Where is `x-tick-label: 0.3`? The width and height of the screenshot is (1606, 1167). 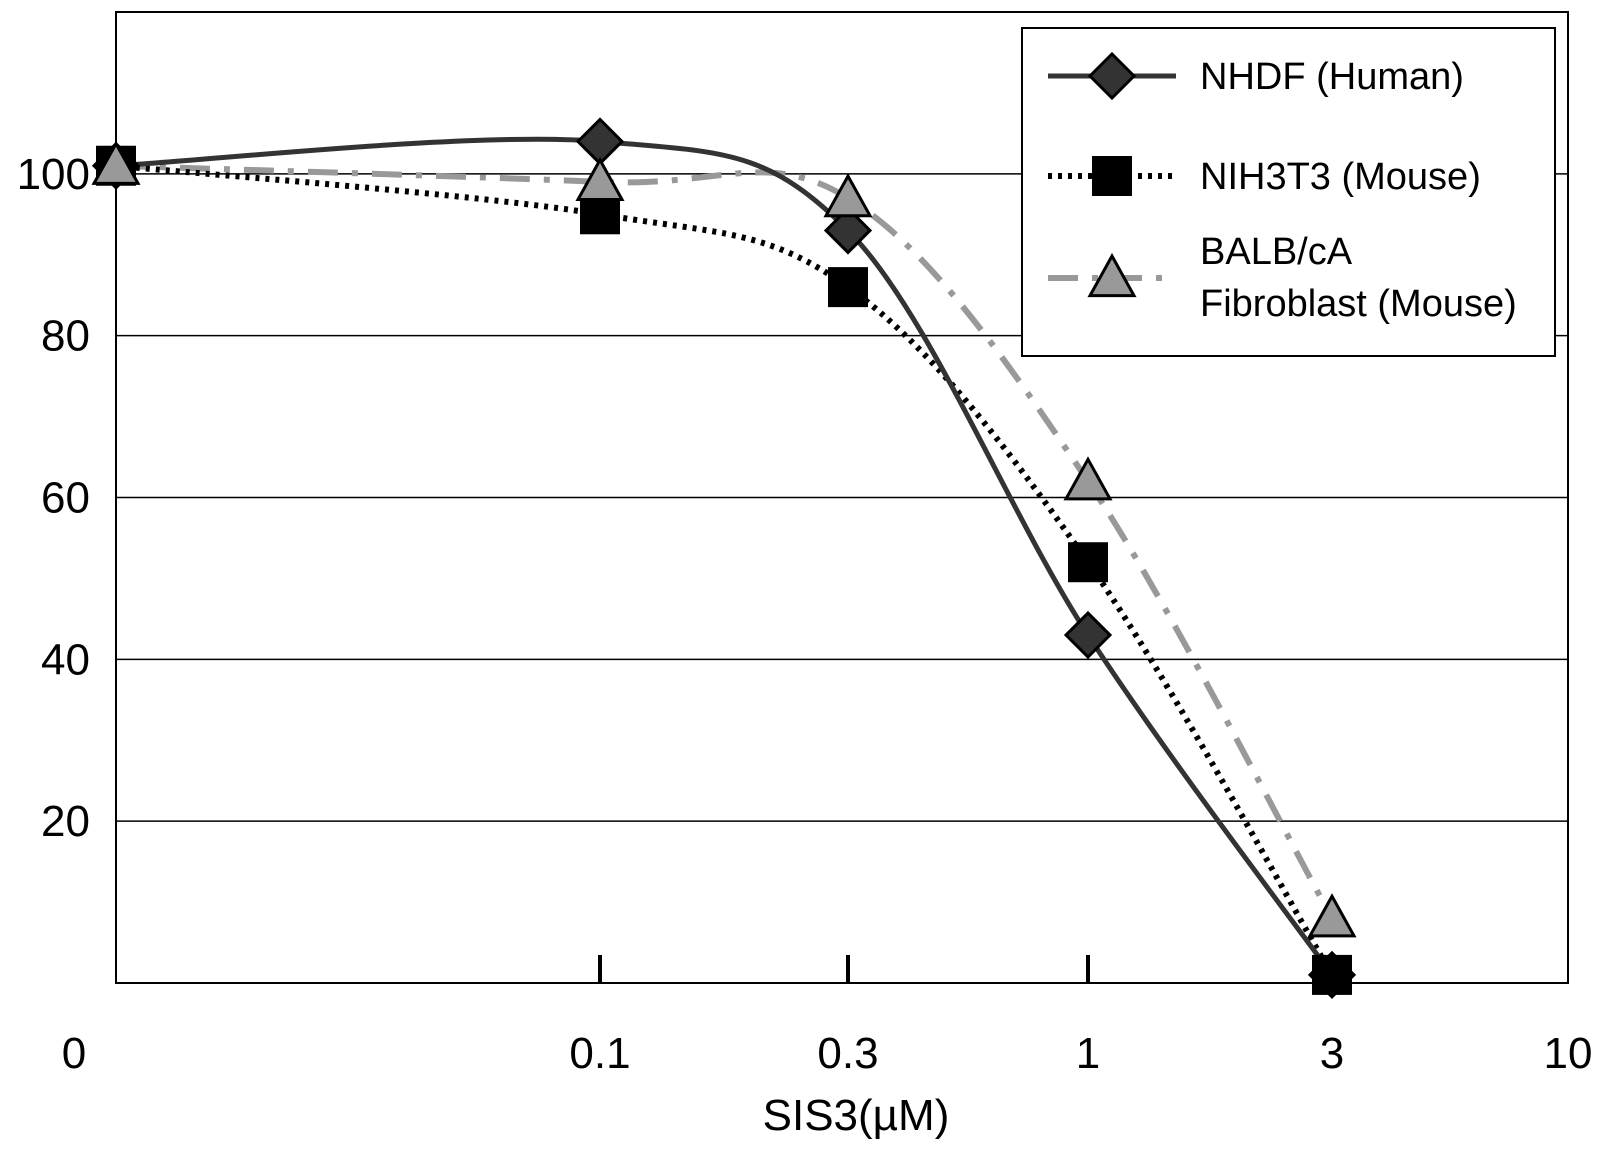
x-tick-label: 0.3 is located at coordinates (847, 1053).